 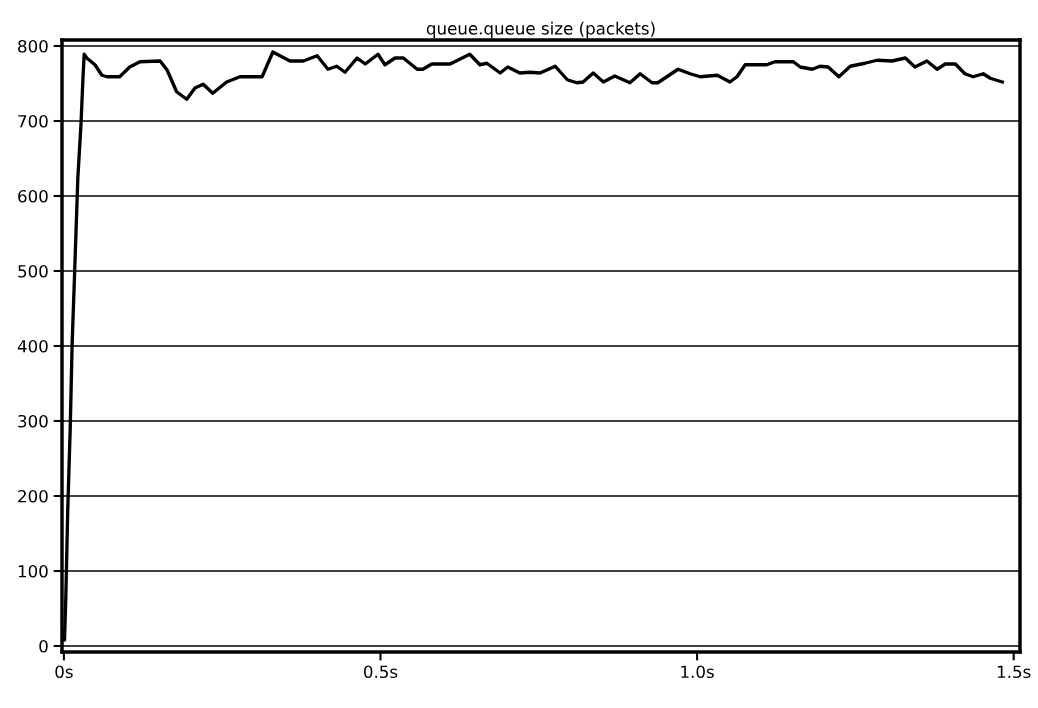 What do you see at coordinates (380, 672) in the screenshot?
I see `x-tick-label: 0.5s` at bounding box center [380, 672].